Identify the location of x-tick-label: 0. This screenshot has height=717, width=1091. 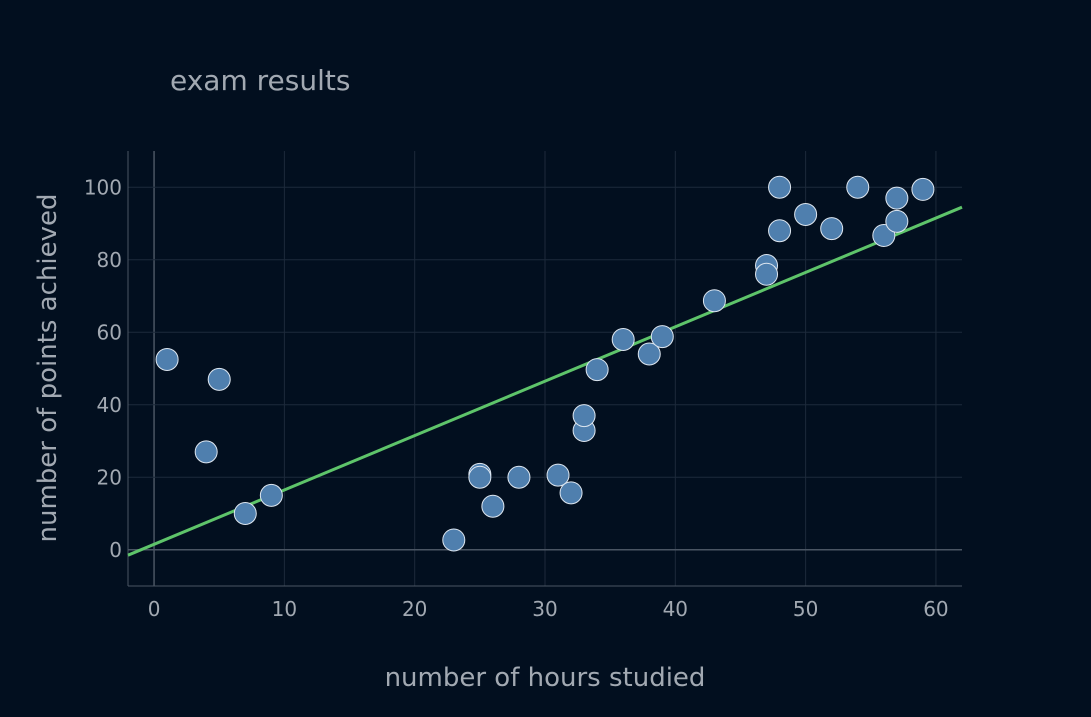
(154, 609).